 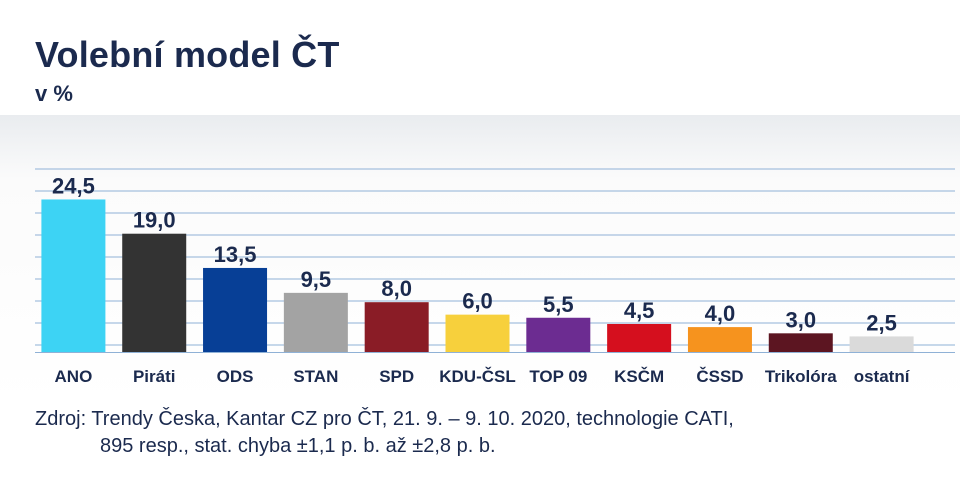 What do you see at coordinates (73, 275) in the screenshot?
I see `bar-ano` at bounding box center [73, 275].